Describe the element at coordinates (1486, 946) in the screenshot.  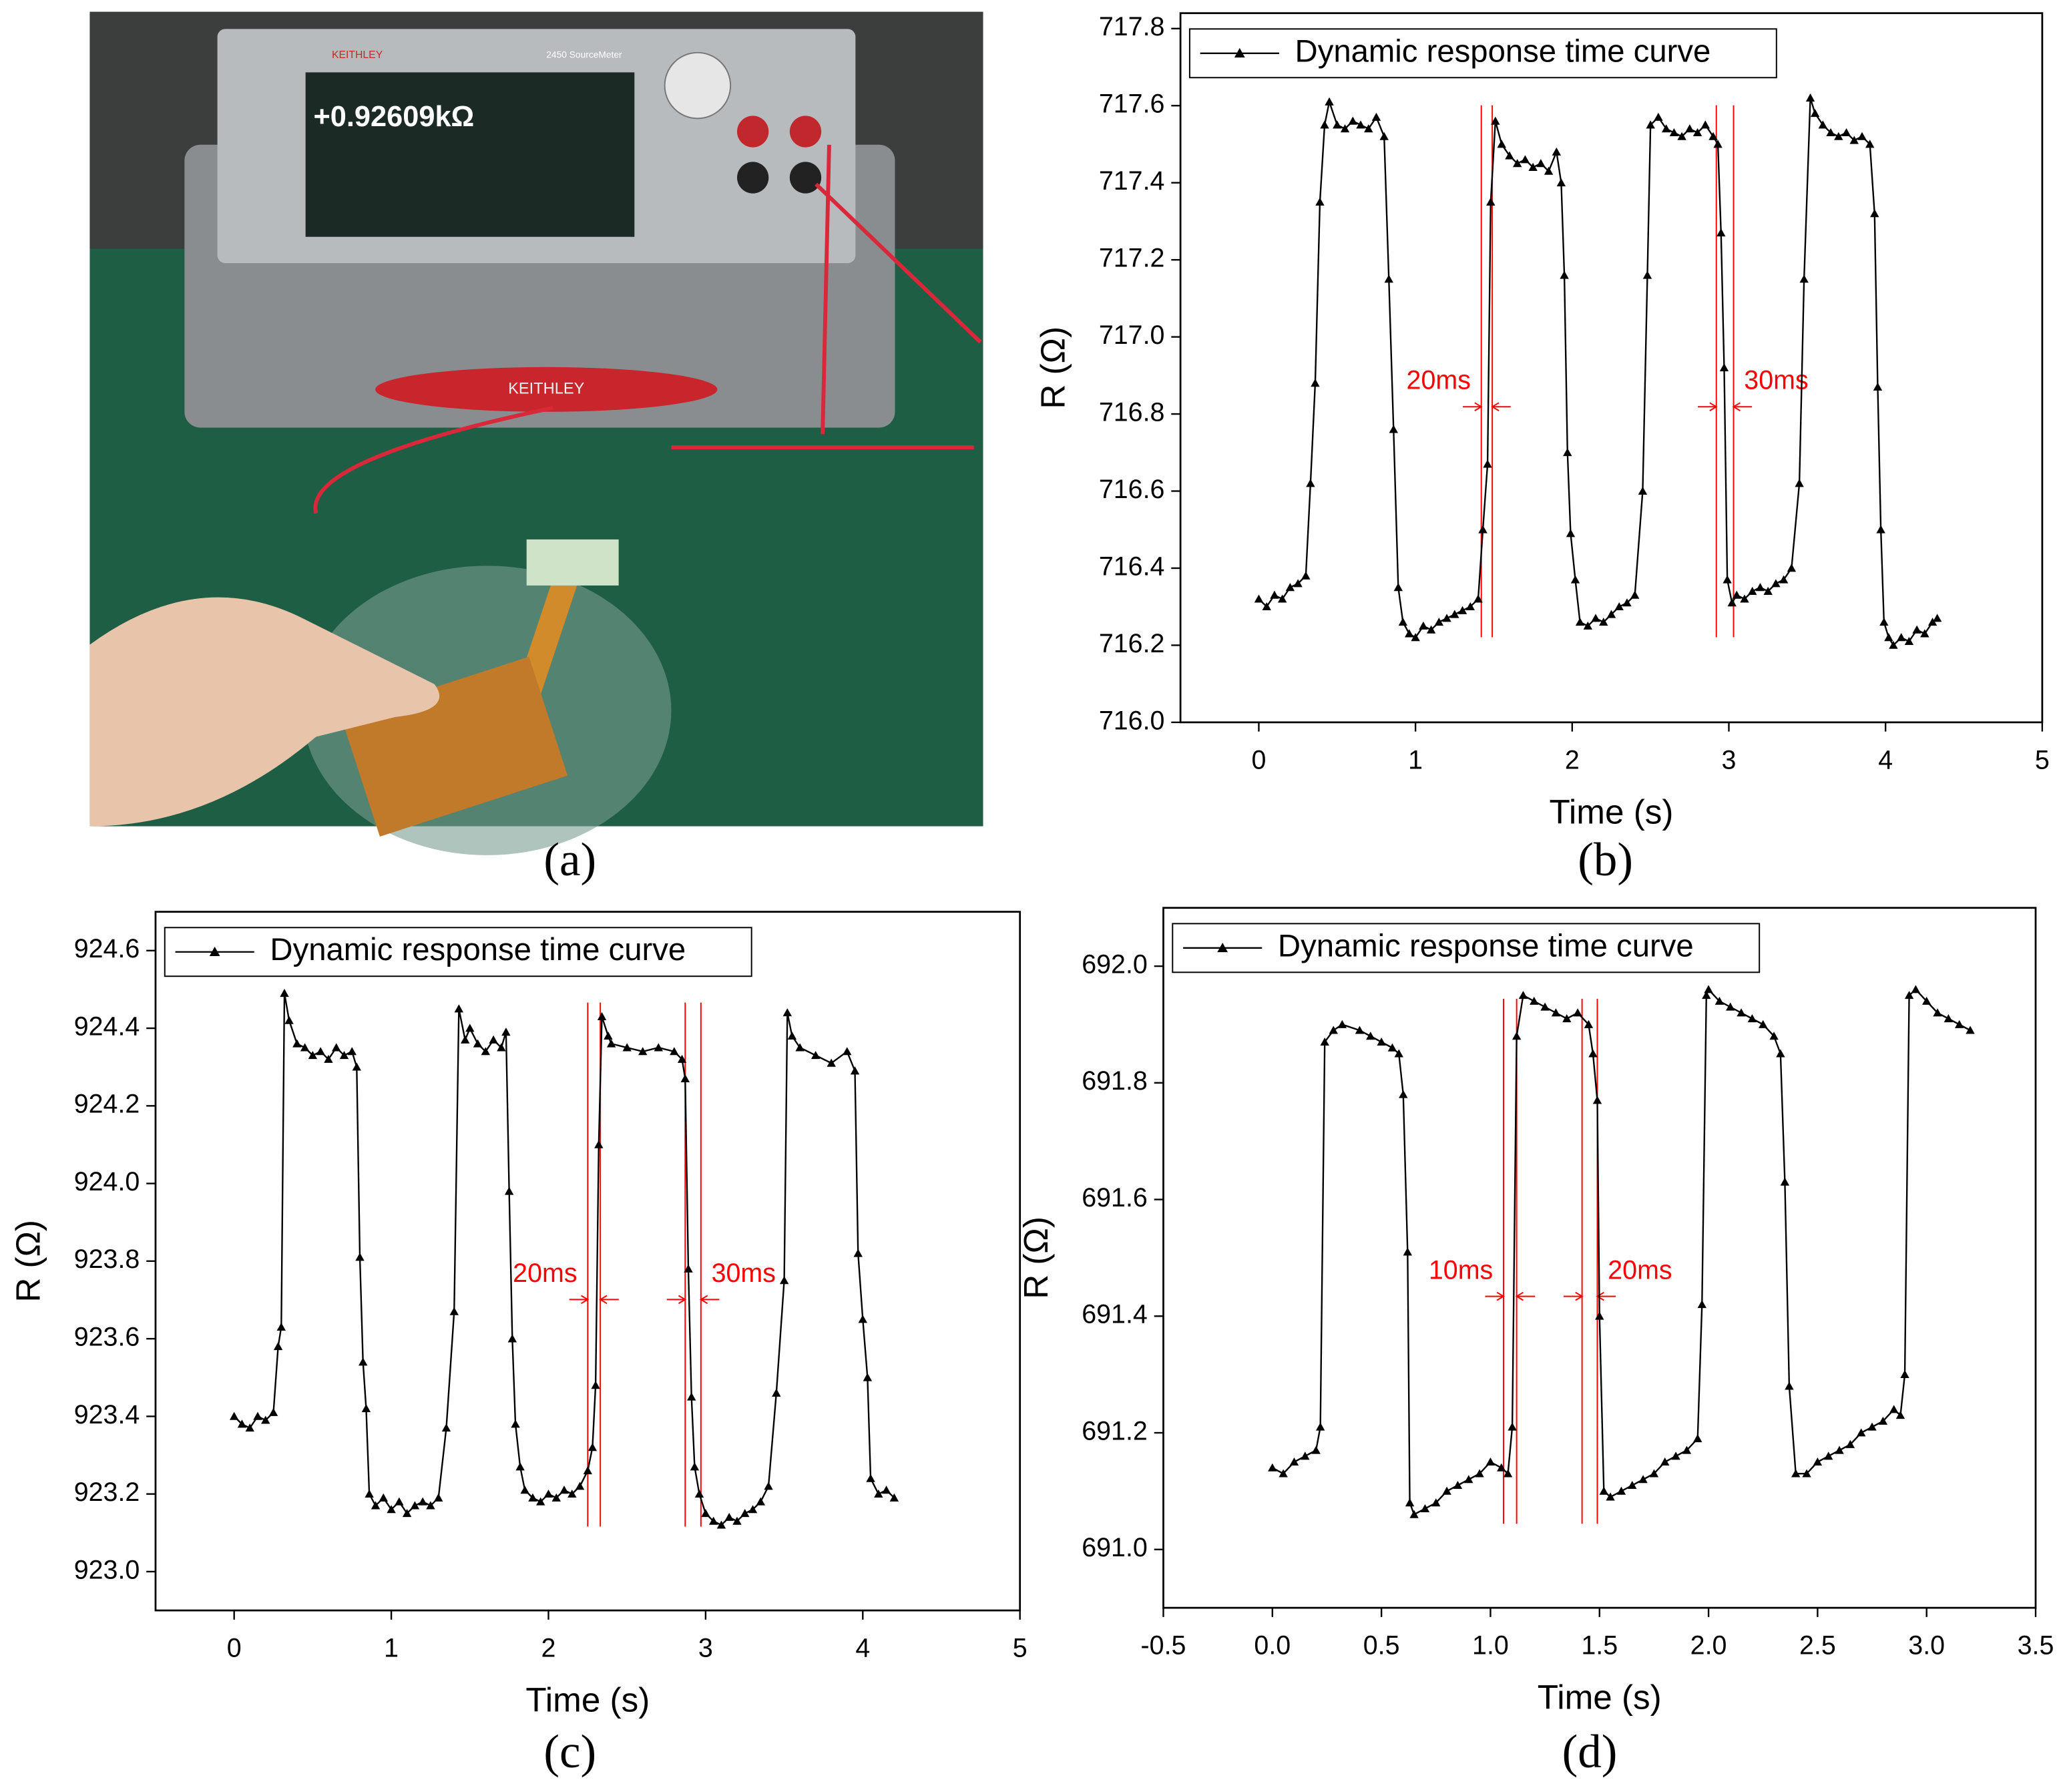
I see `legend-label: Dynamic response time curve` at that location.